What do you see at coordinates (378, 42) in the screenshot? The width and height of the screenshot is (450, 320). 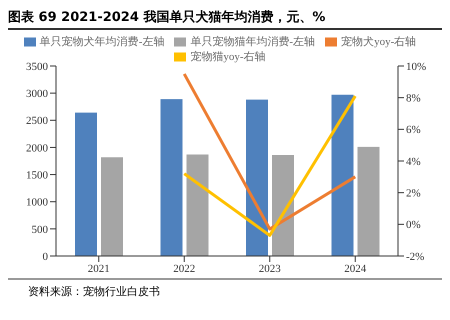 I see `legend-label: 宠物犬yoy-右轴` at bounding box center [378, 42].